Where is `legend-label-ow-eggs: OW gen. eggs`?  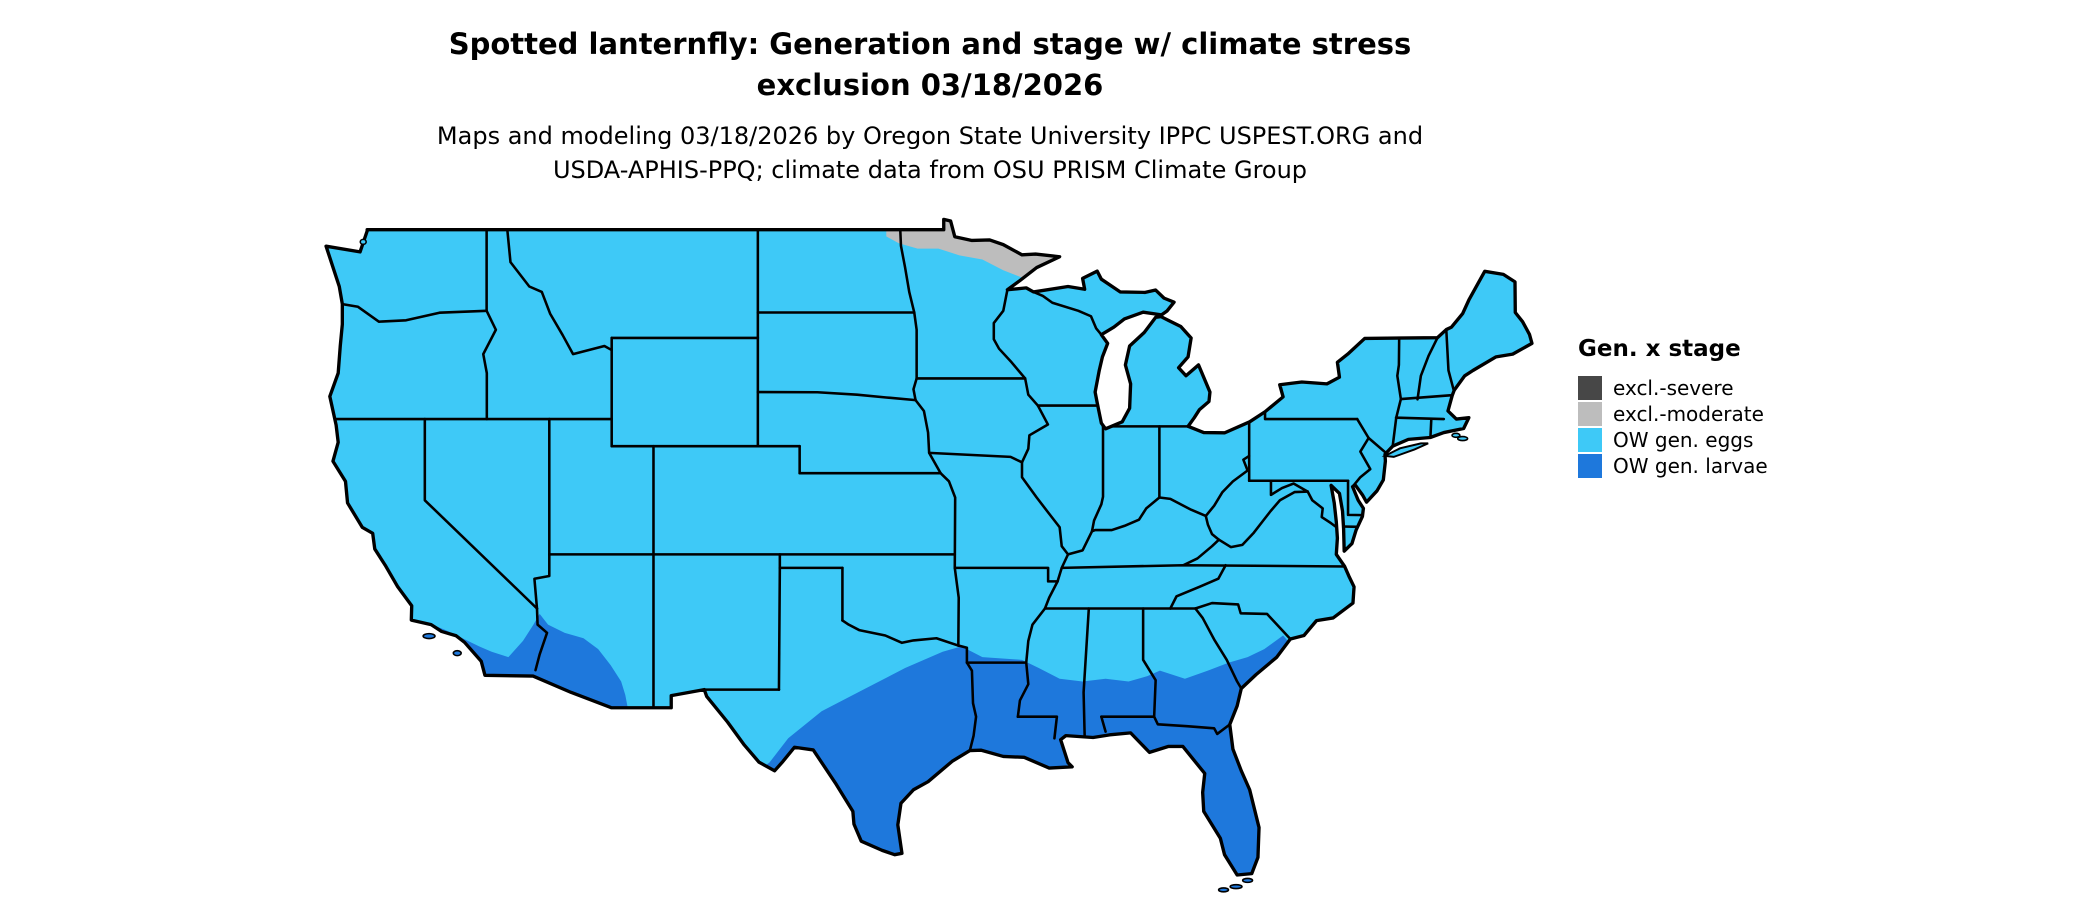 legend-label-ow-eggs: OW gen. eggs is located at coordinates (1683, 440).